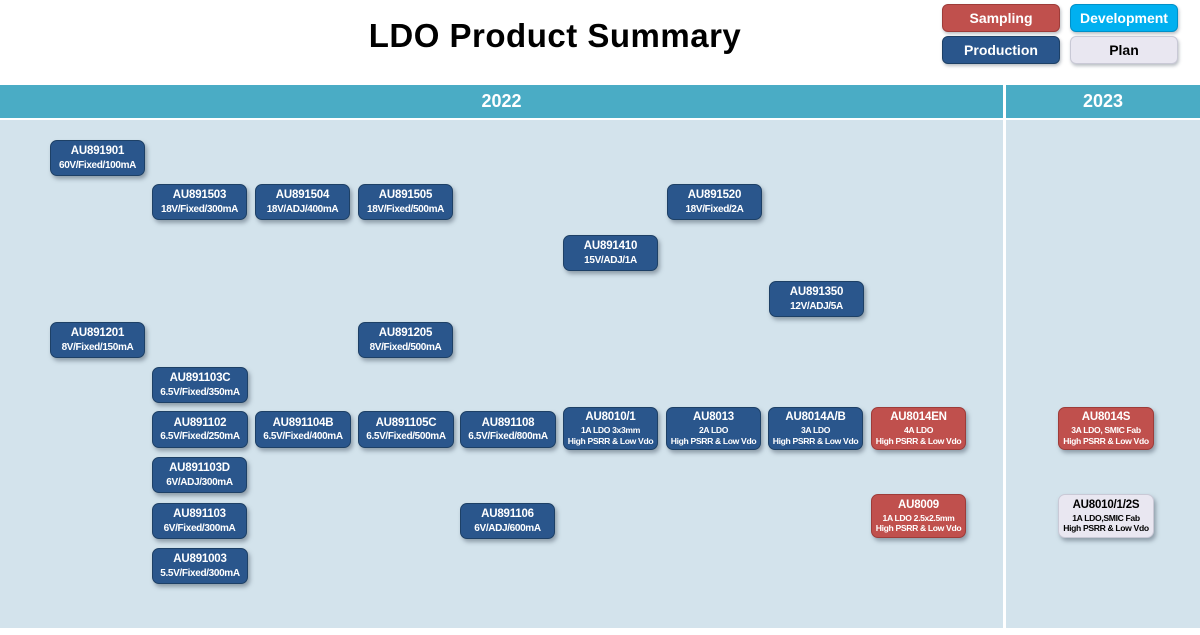 The height and width of the screenshot is (635, 1200). What do you see at coordinates (610, 246) in the screenshot?
I see `product-name: AU891410` at bounding box center [610, 246].